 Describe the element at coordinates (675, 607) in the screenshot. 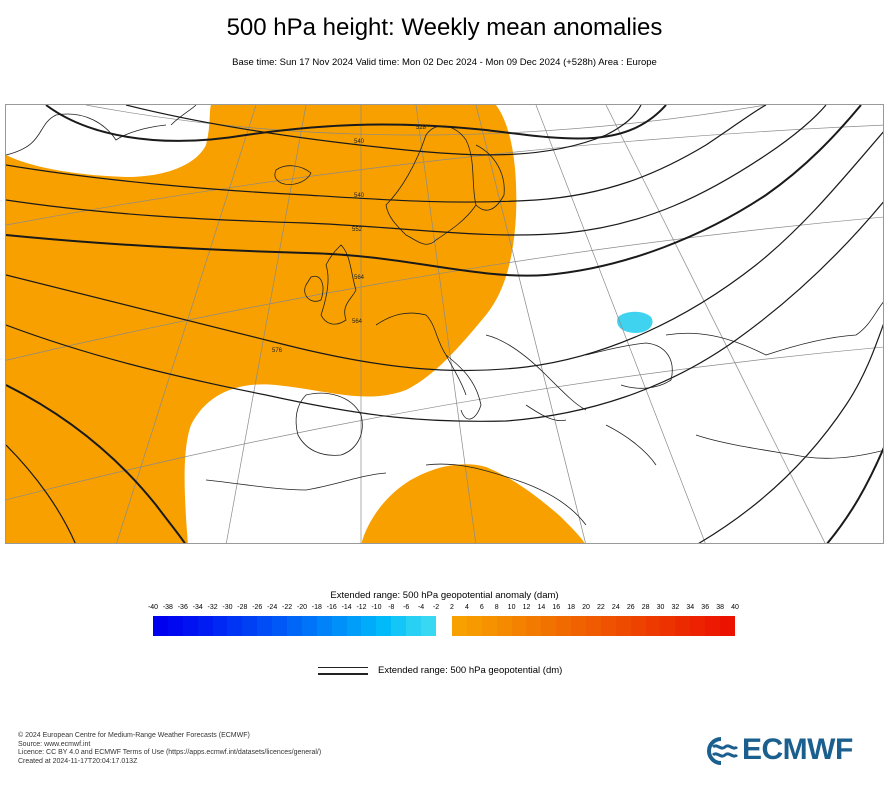

I see `legend-tick-label: 32` at that location.